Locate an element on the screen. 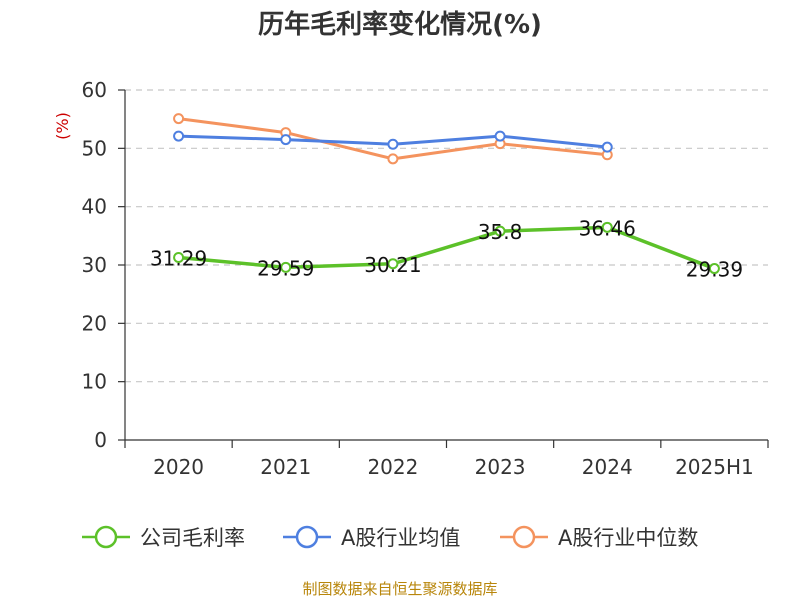  x-tick-label: 2024 is located at coordinates (607, 467).